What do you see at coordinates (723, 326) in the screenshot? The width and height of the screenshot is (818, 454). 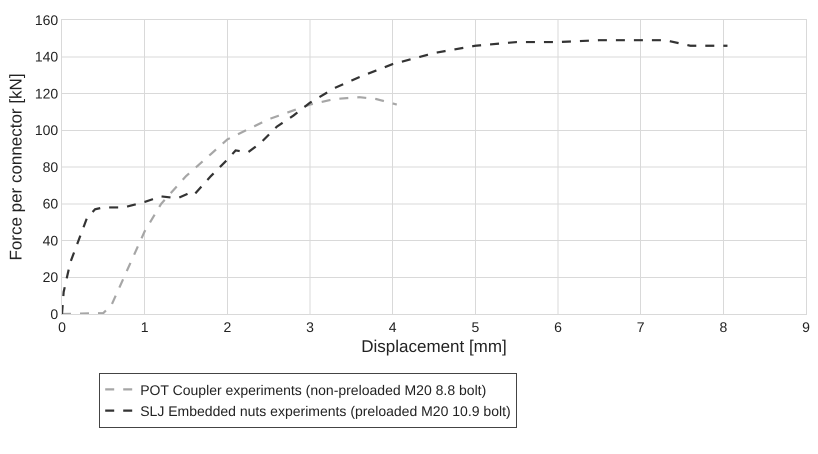 I see `x-tick-label: 8` at bounding box center [723, 326].